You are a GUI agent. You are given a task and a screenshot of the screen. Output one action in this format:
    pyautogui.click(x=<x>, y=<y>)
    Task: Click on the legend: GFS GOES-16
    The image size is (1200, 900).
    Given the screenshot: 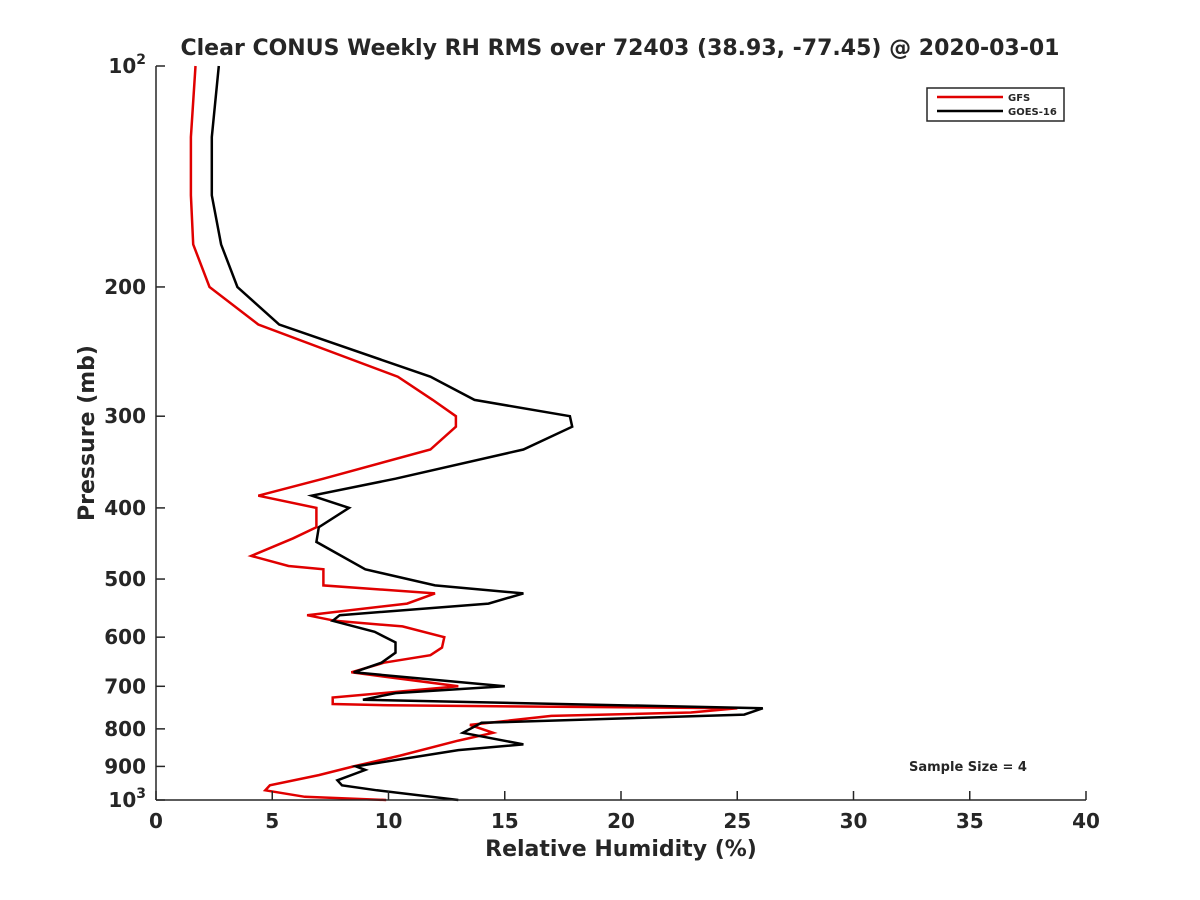 What is the action you would take?
    pyautogui.click(x=995, y=104)
    